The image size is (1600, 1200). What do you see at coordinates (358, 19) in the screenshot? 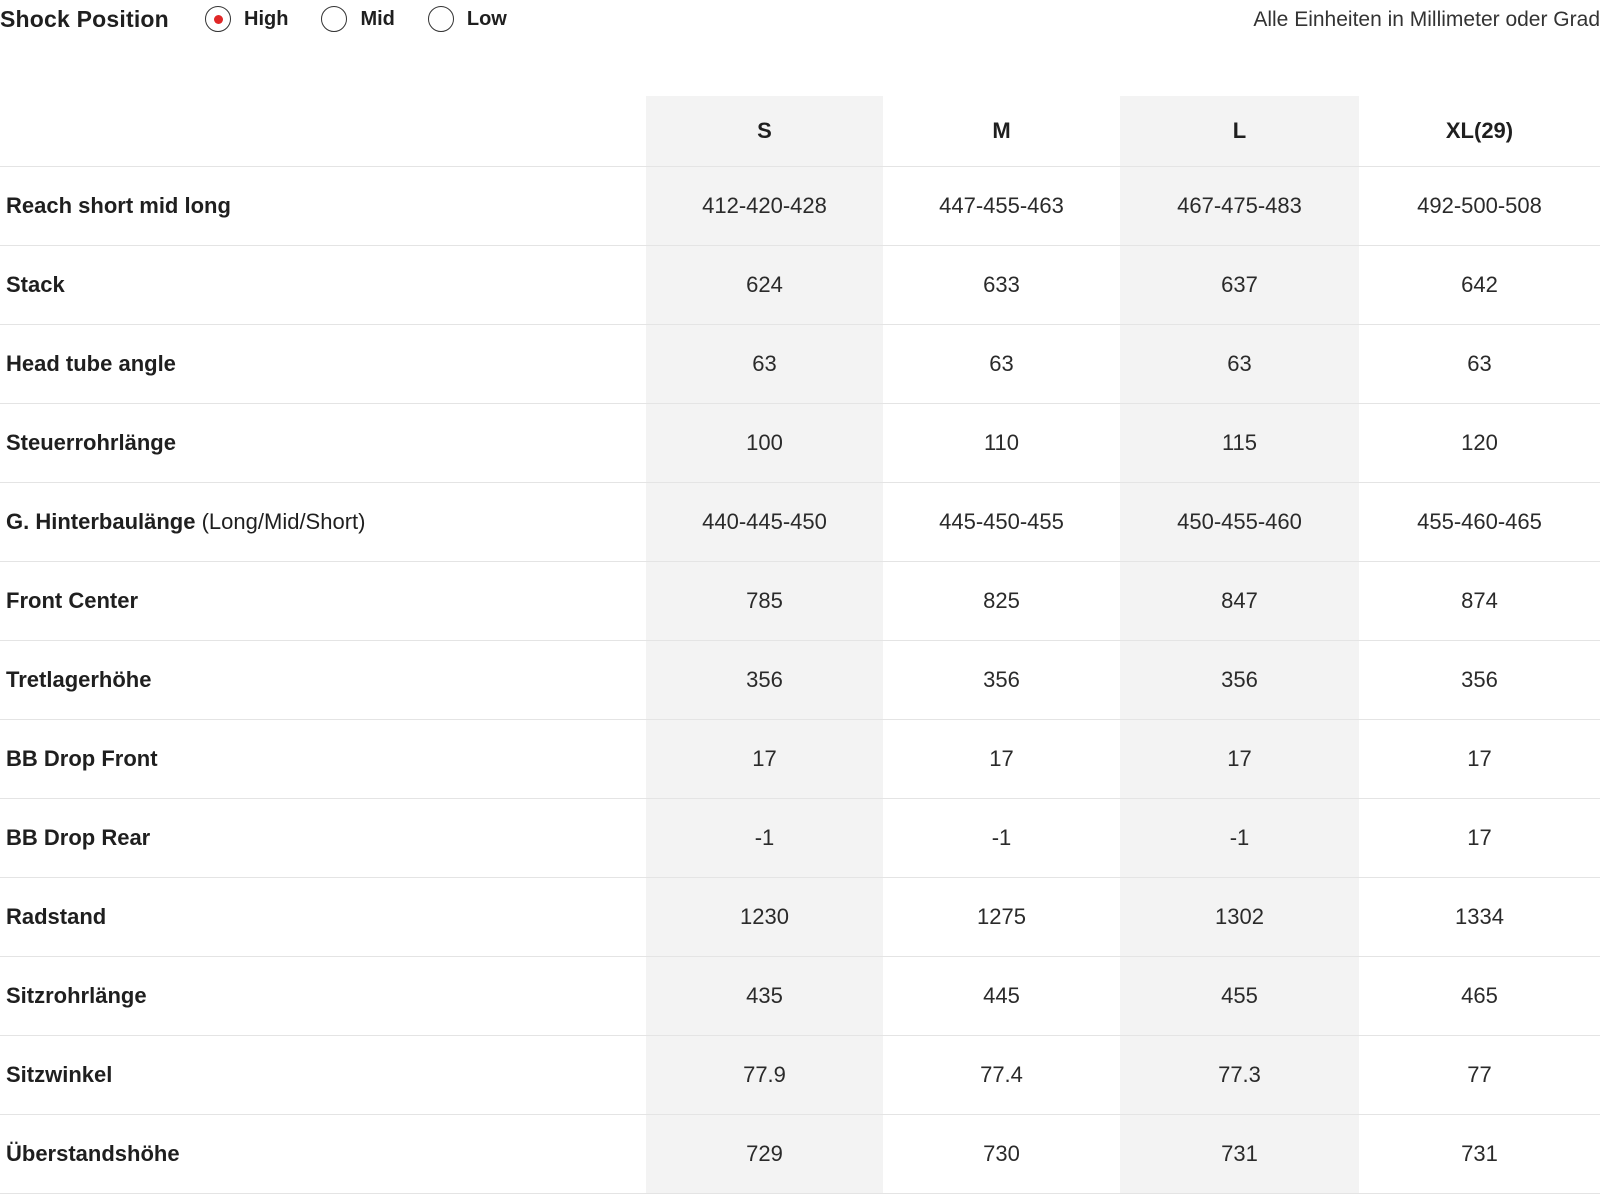
I see `shock-option-mid: Mid` at bounding box center [358, 19].